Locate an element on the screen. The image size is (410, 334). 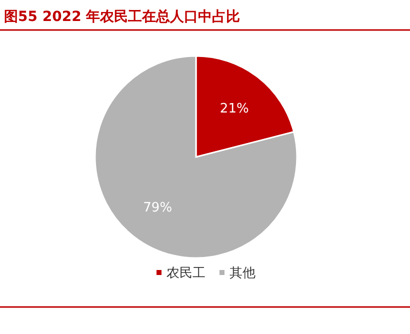
data-label: 21% is located at coordinates (234, 109).